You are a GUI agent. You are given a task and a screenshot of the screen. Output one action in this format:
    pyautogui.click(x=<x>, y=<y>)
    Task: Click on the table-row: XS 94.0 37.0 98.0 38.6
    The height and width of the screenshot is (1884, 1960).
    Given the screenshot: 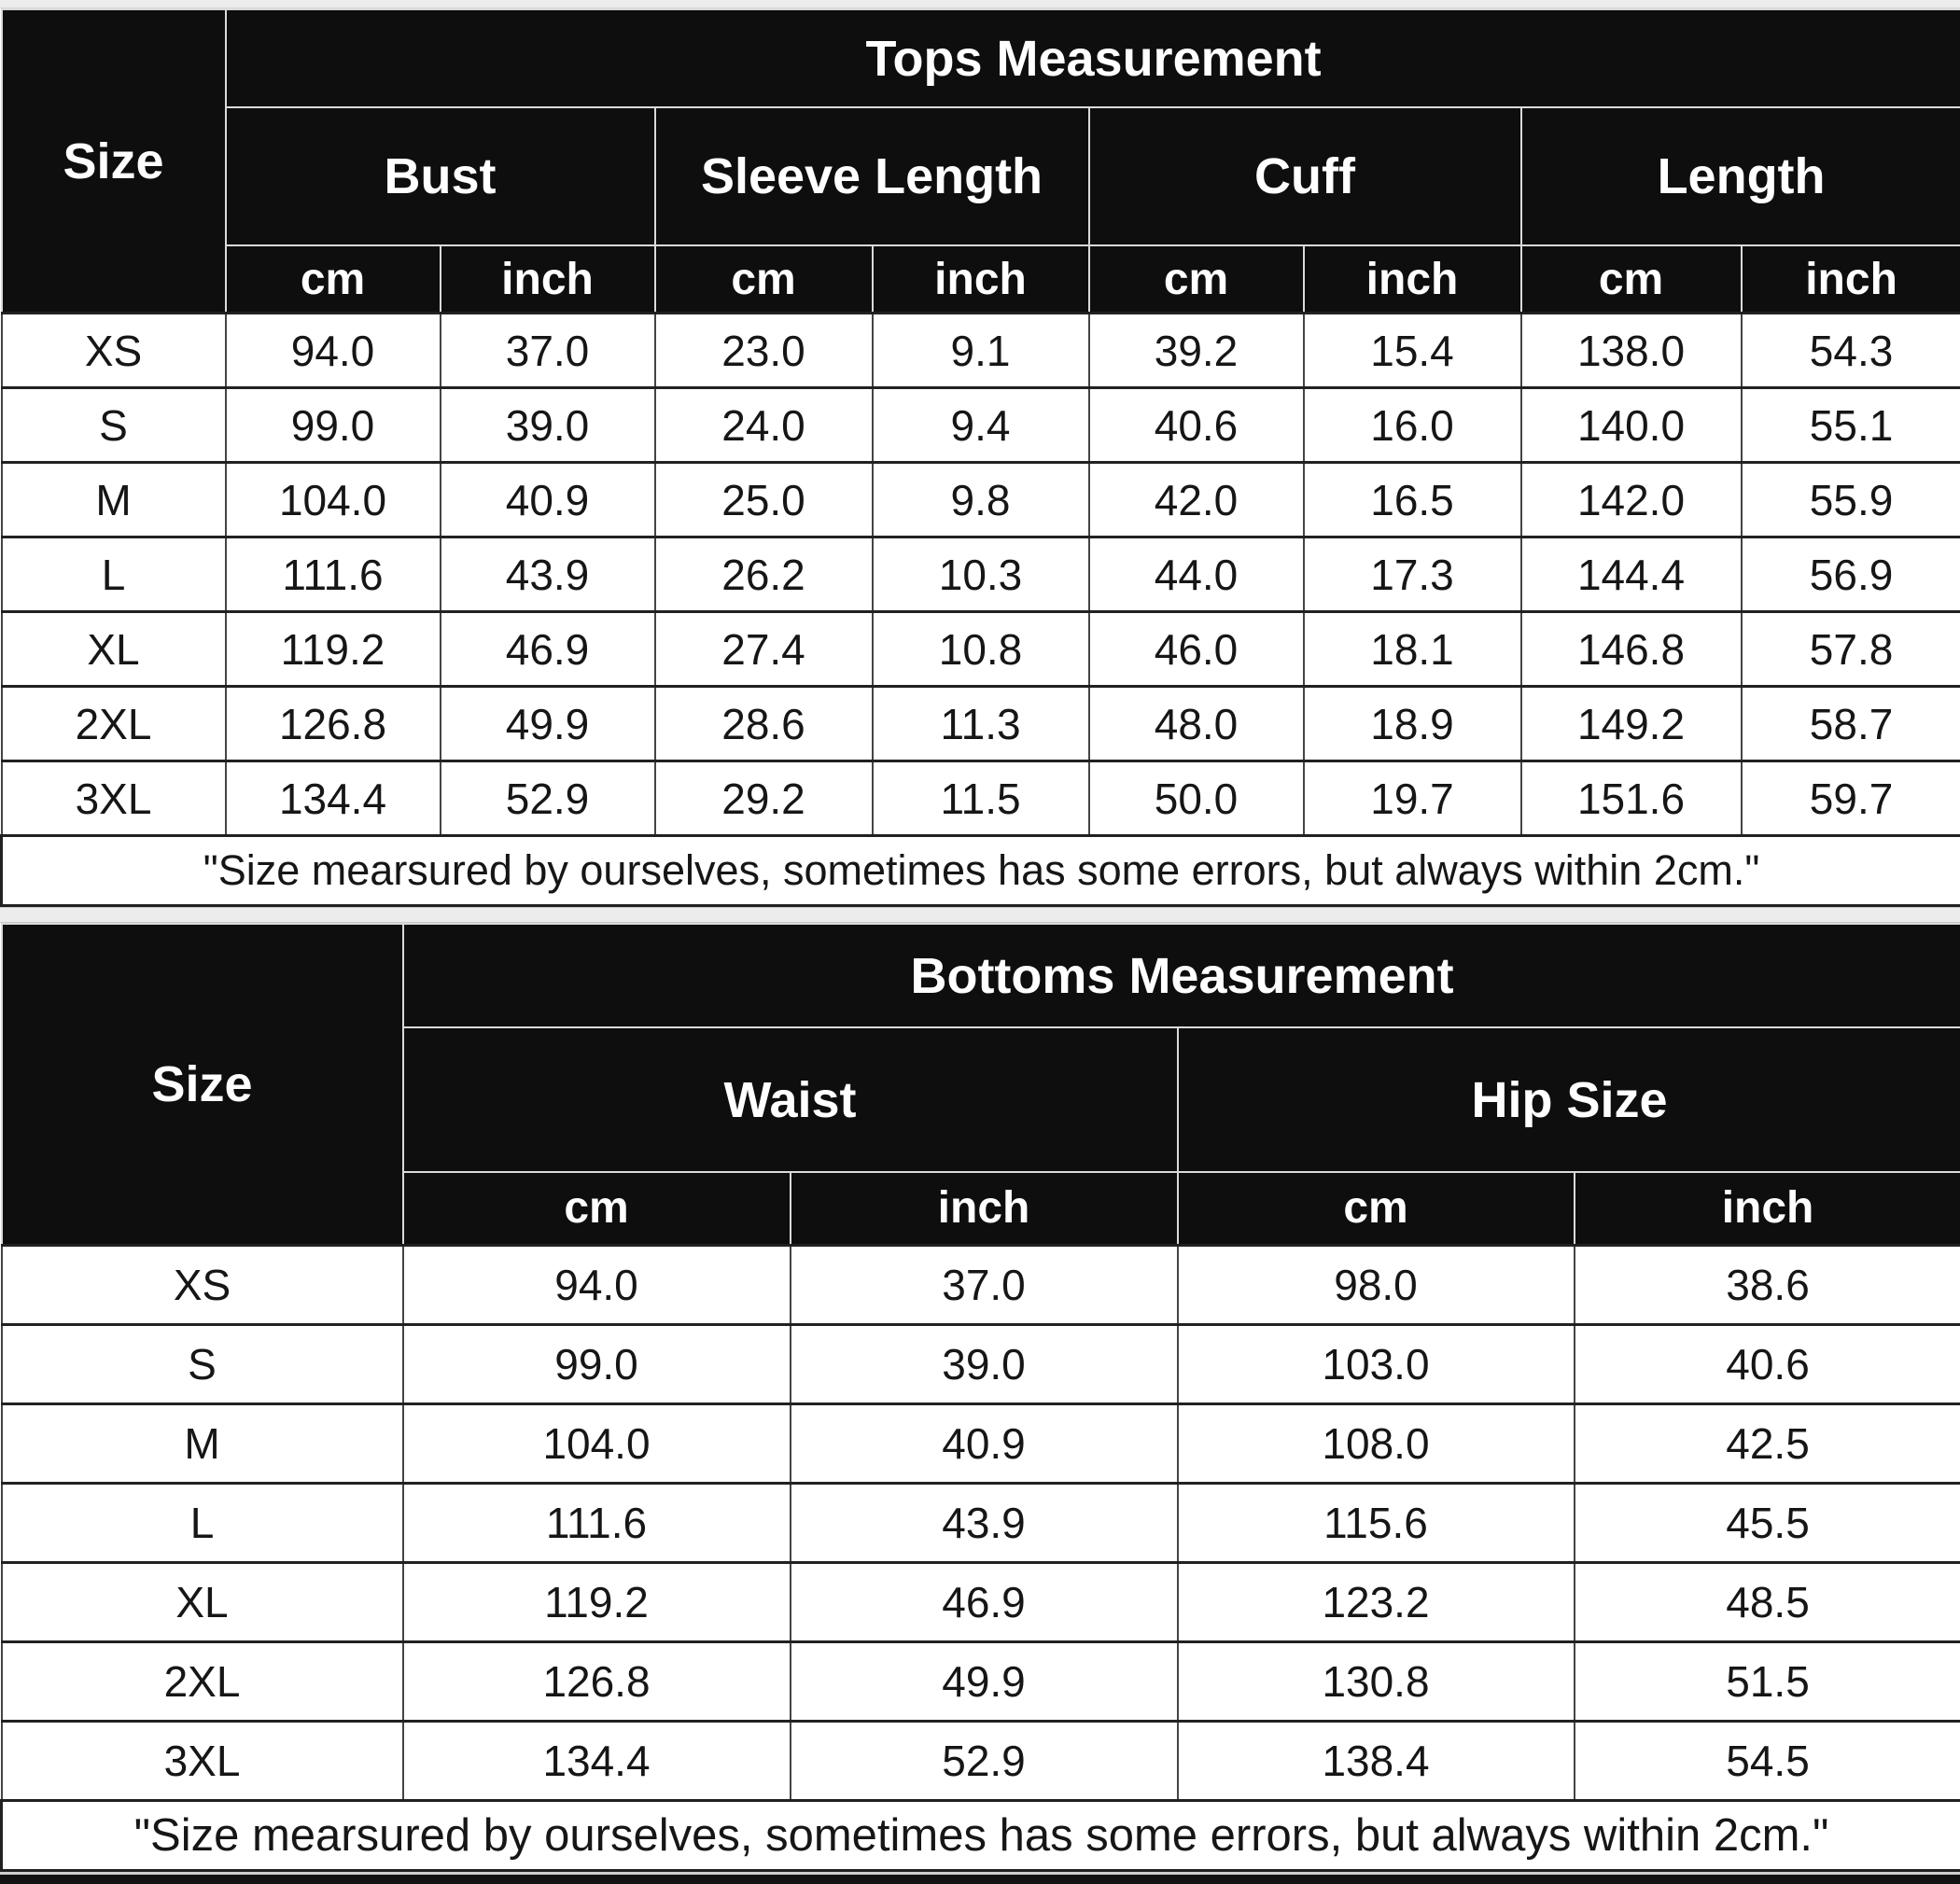 What is the action you would take?
    pyautogui.click(x=980, y=1285)
    